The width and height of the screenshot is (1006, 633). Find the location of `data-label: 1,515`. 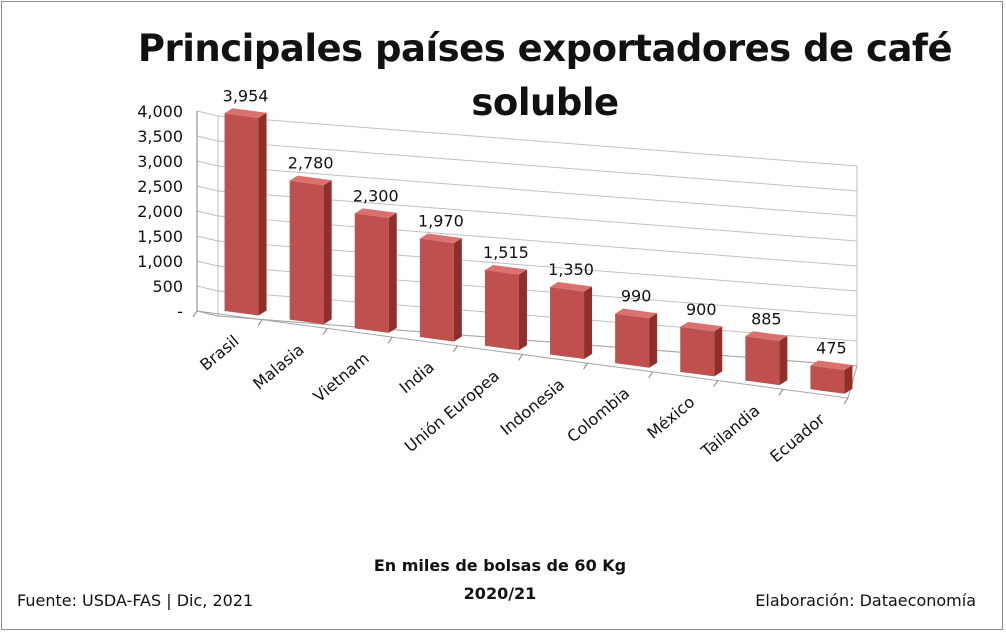

data-label: 1,515 is located at coordinates (506, 252).